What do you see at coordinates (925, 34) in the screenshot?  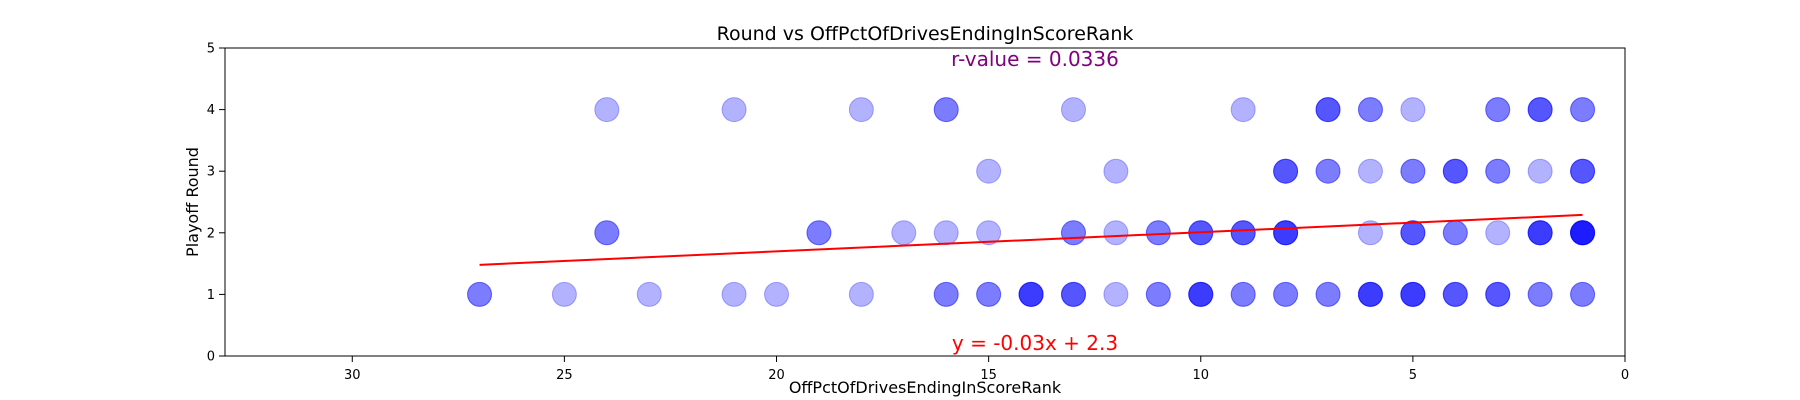 I see `chart-title: Round vs OffPctOfDrivesEndingInScoreRank` at bounding box center [925, 34].